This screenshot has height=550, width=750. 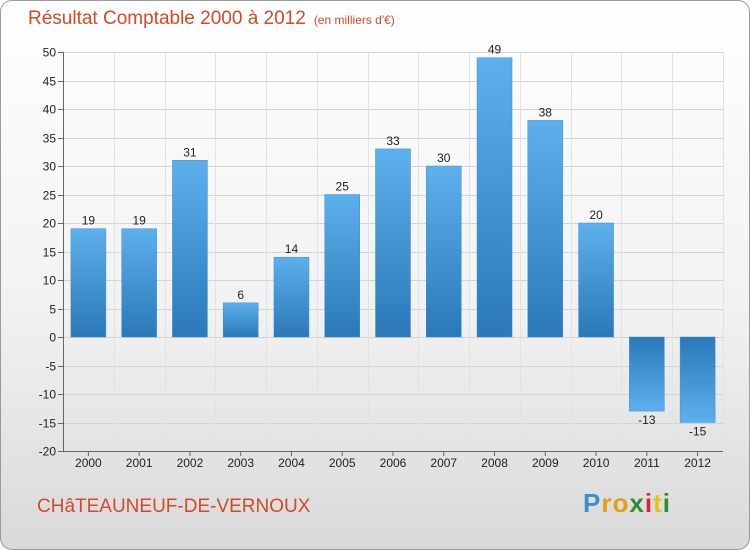 What do you see at coordinates (52, 338) in the screenshot?
I see `y-tick-label: 0` at bounding box center [52, 338].